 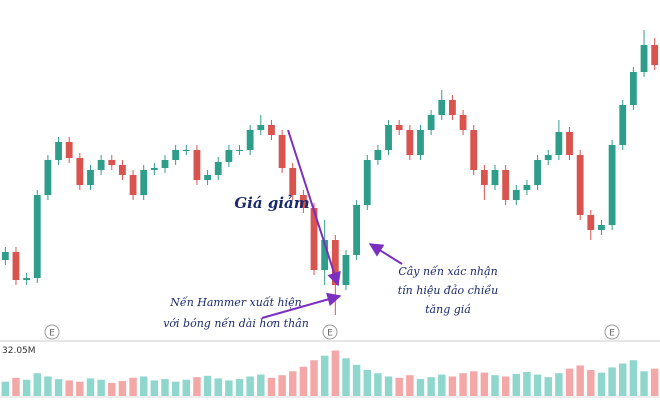 I want to click on trend-arrow, so click(x=314, y=208).